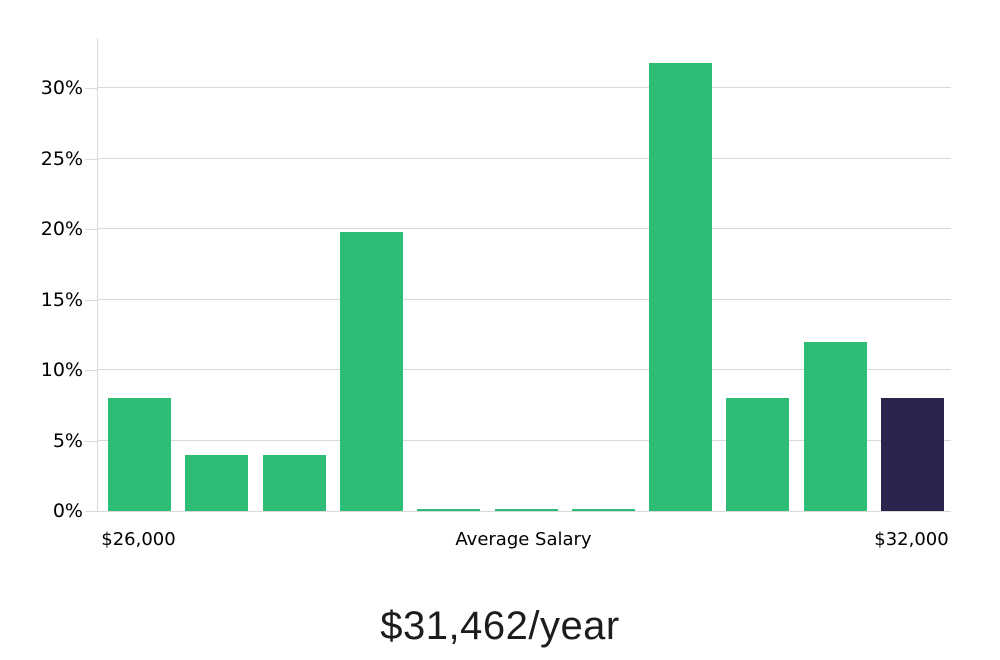 Image resolution: width=1000 pixels, height=660 pixels. What do you see at coordinates (61, 370) in the screenshot?
I see `y-axis-tick-label: 10%` at bounding box center [61, 370].